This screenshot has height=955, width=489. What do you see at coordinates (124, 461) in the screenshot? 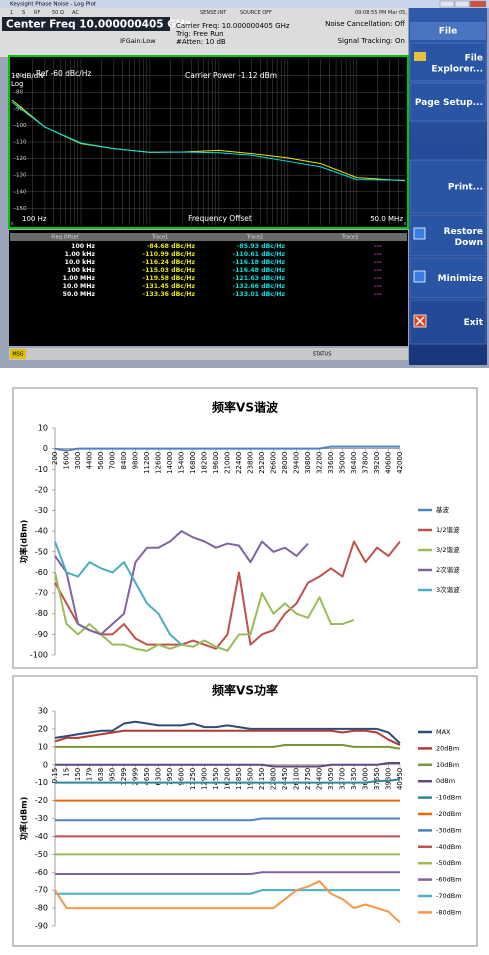
I see `x-tick-label: 8400` at bounding box center [124, 461].